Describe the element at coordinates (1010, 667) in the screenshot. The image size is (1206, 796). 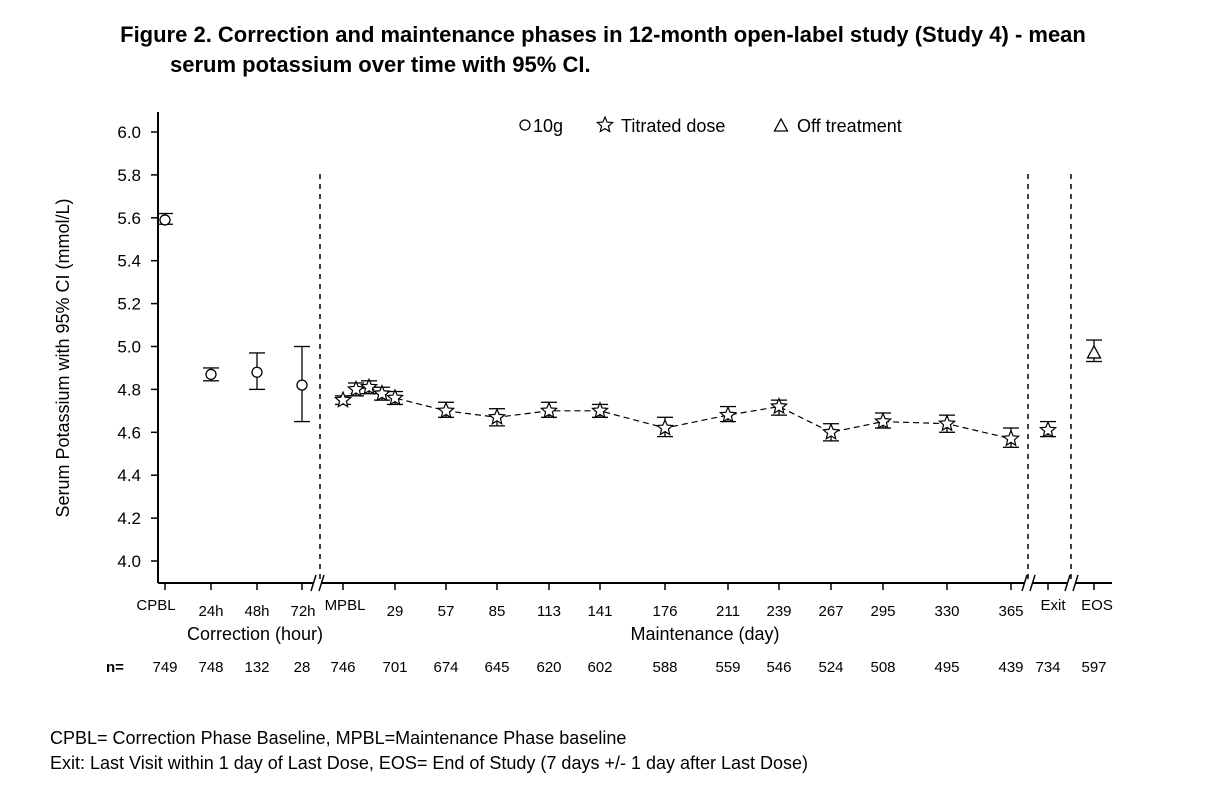
I see `n-value: 439` at that location.